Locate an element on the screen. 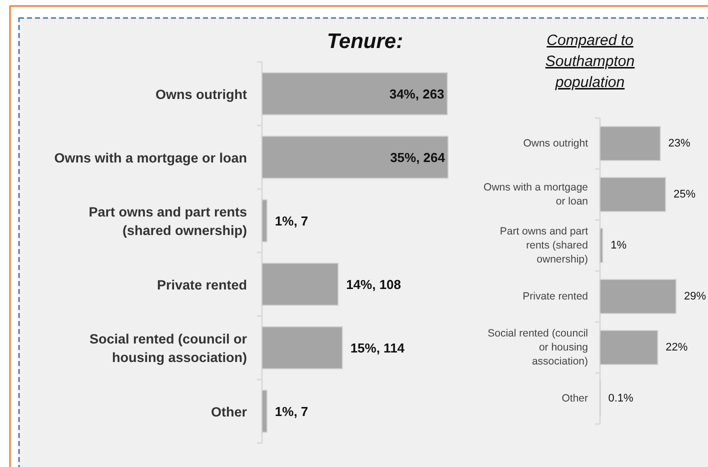  data-label: 34%, 263 is located at coordinates (416, 94).